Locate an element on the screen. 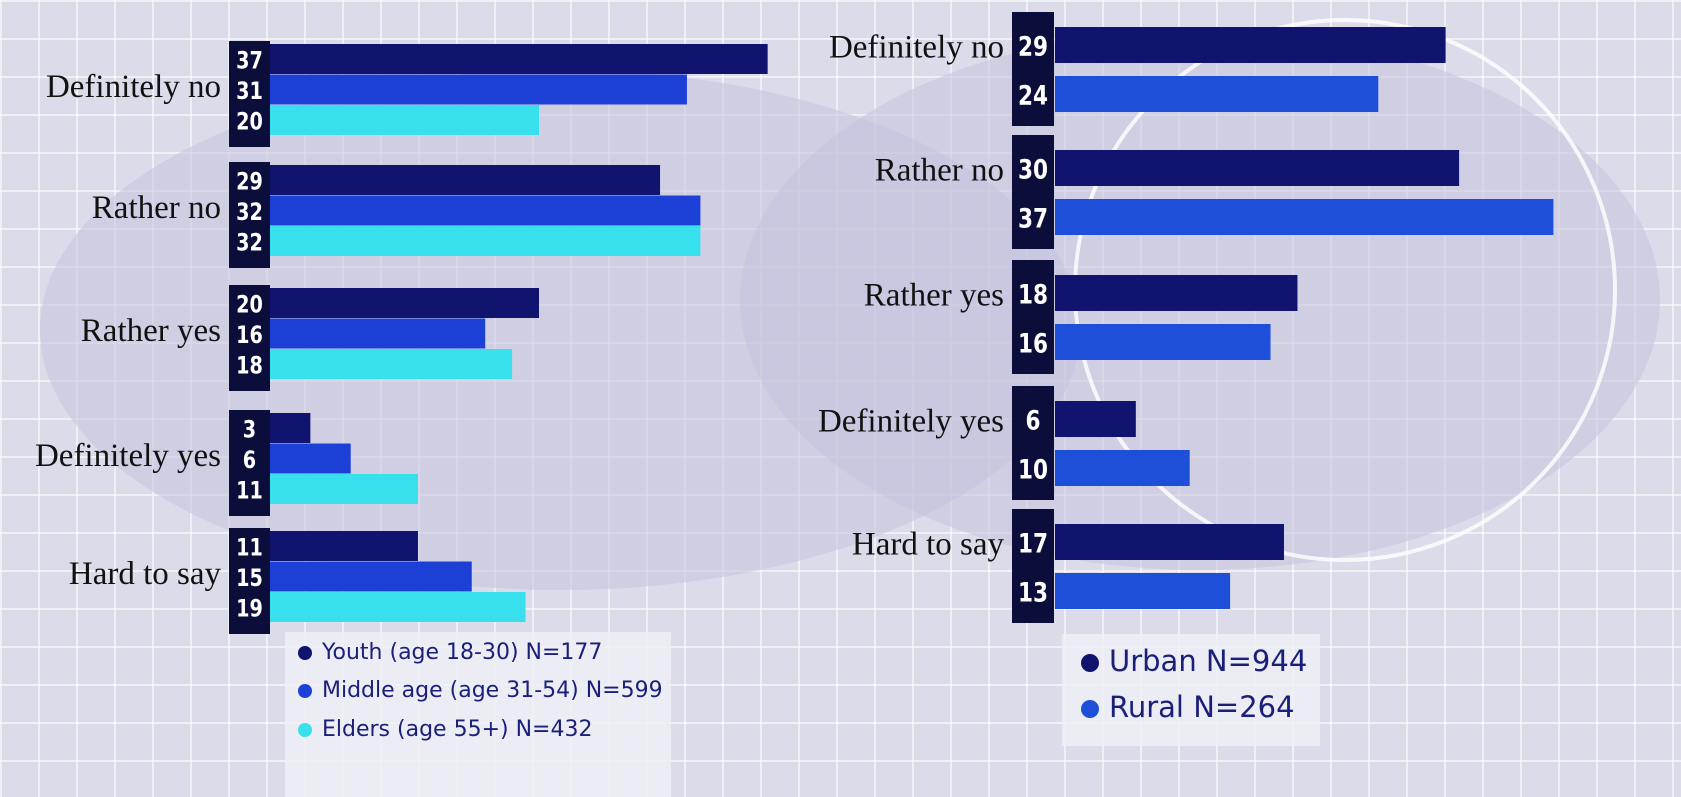  value-label: 19 is located at coordinates (249, 610).